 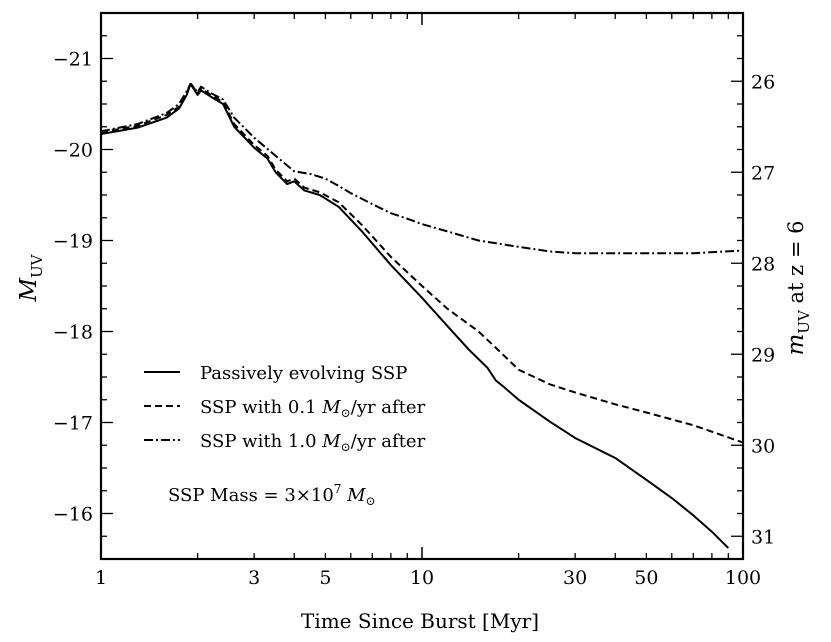 I want to click on y-left-tick-label: −17, so click(x=73, y=424).